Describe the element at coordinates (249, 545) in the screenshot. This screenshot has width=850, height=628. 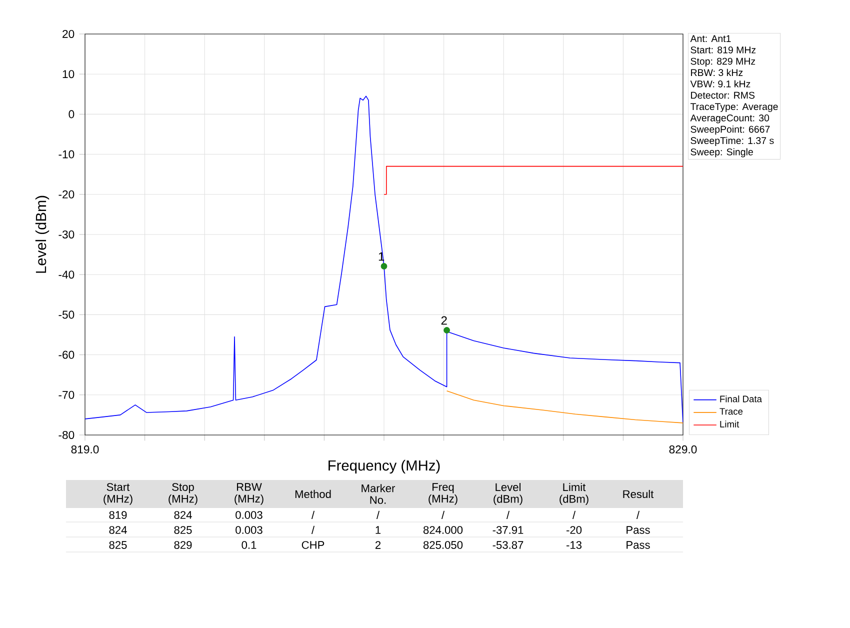
I see `text: 0.1` at that location.